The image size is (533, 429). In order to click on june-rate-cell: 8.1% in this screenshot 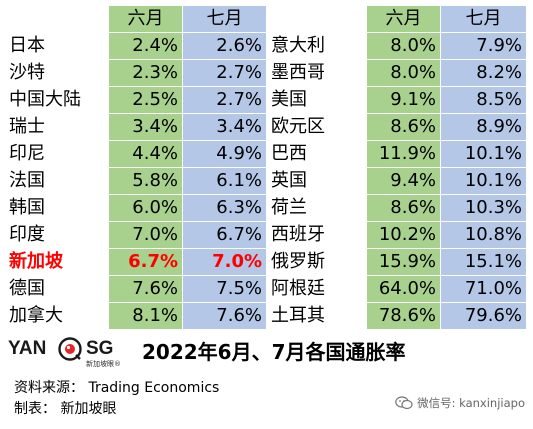, I will do `click(145, 316)`.